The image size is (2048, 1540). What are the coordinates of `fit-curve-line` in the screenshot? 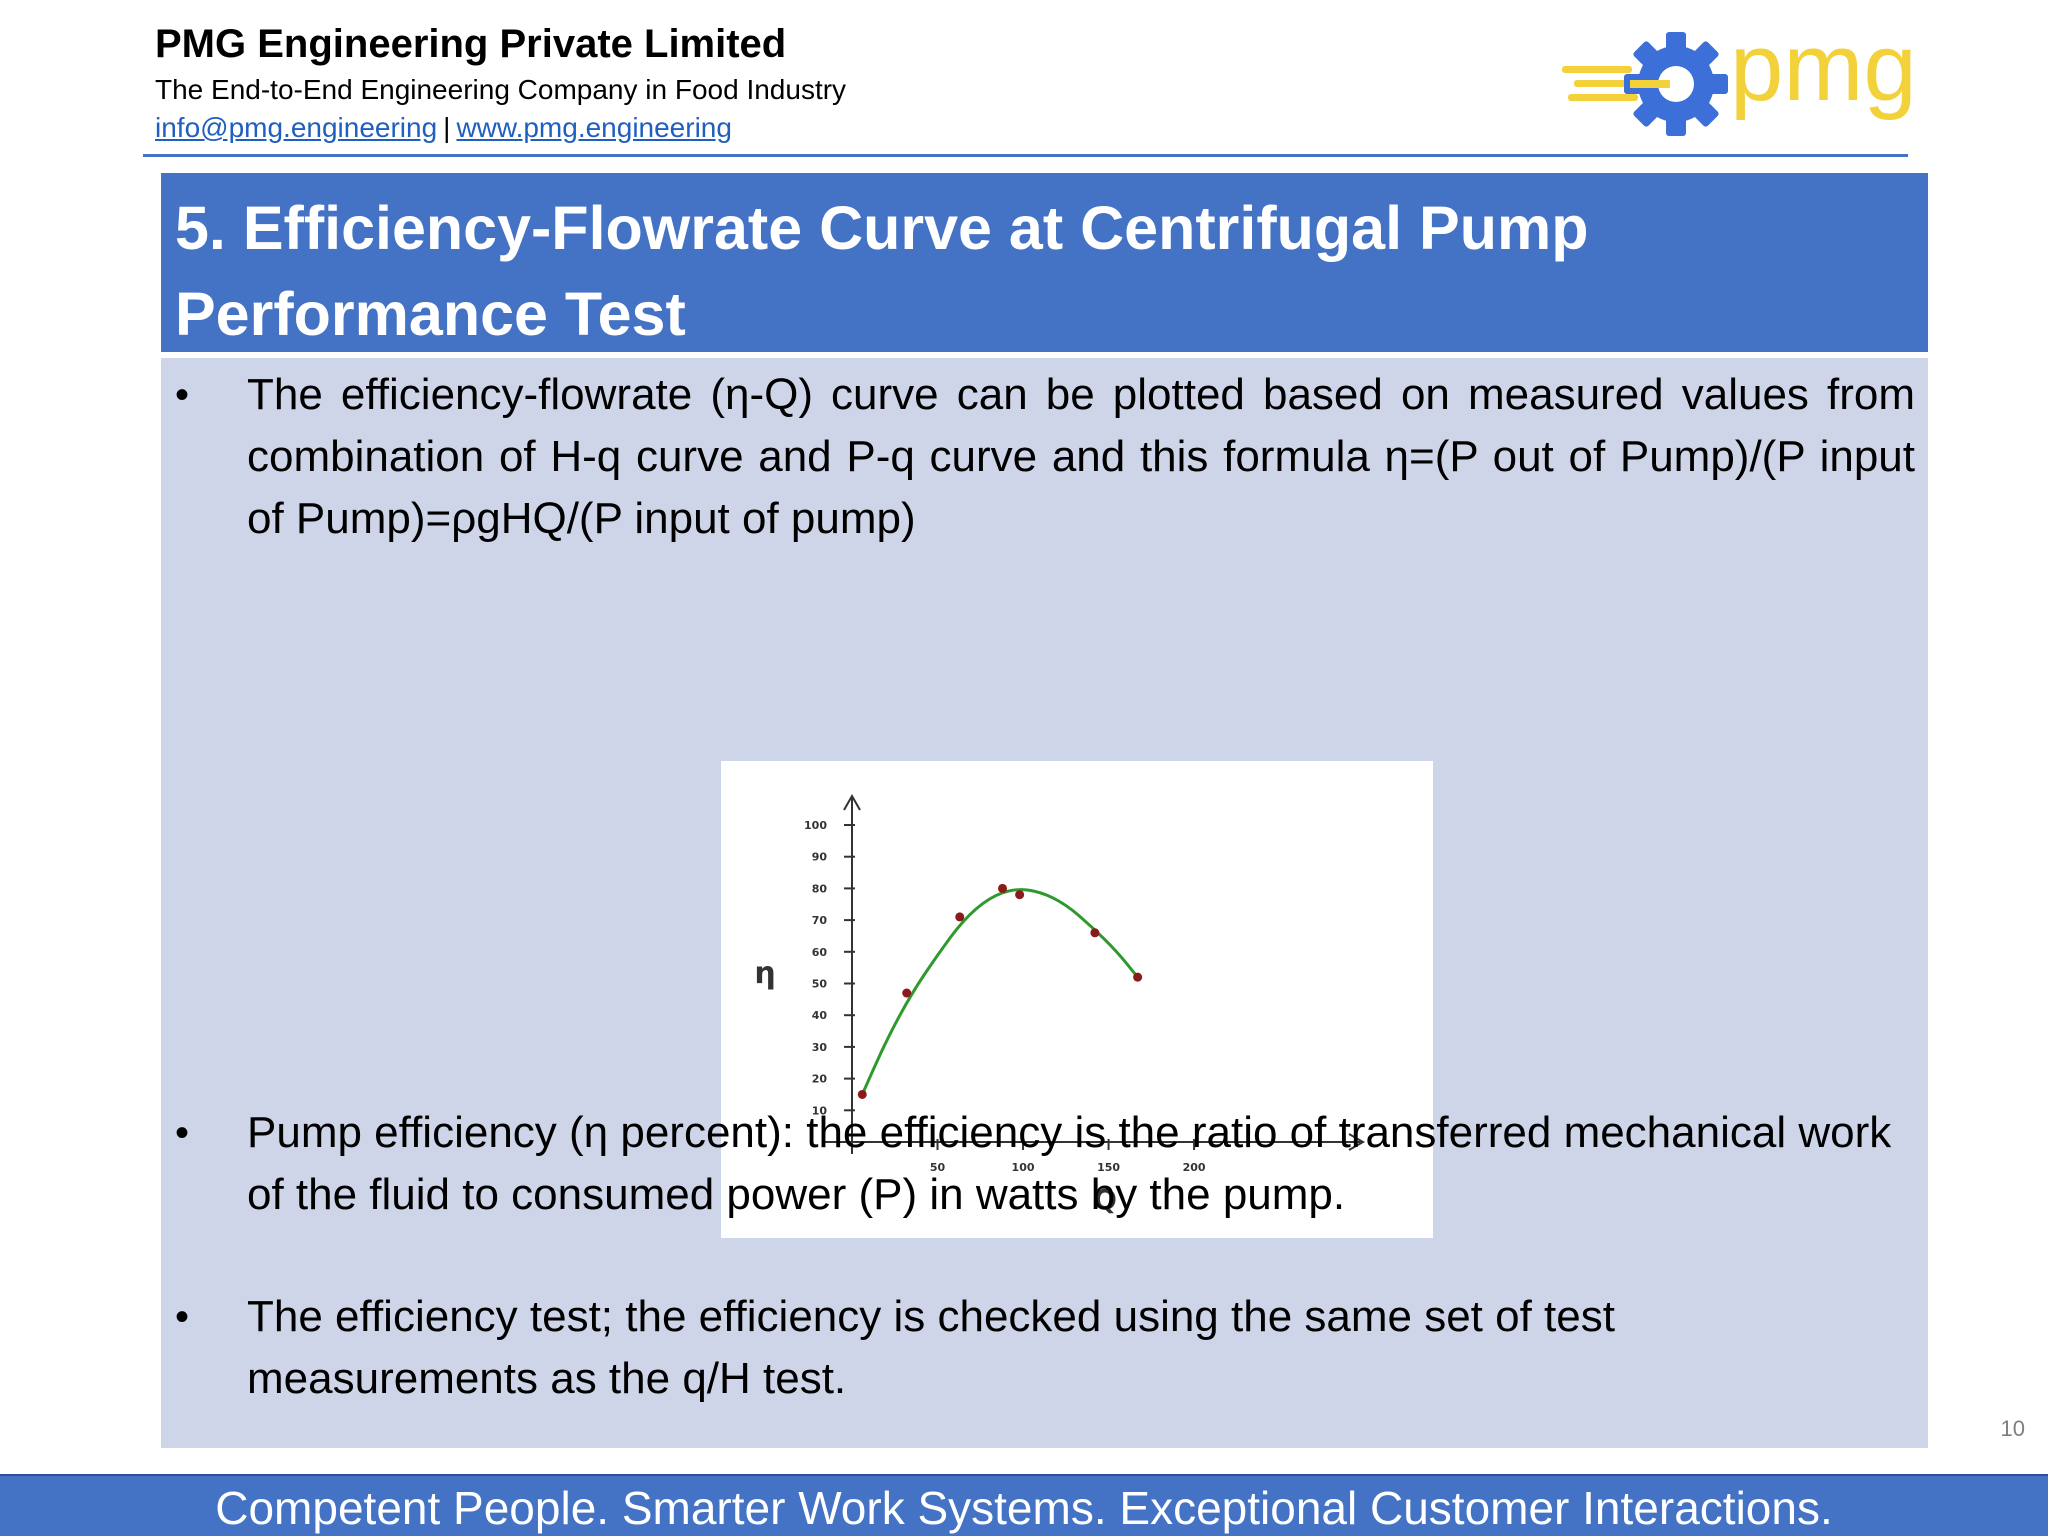 It's located at (999, 992).